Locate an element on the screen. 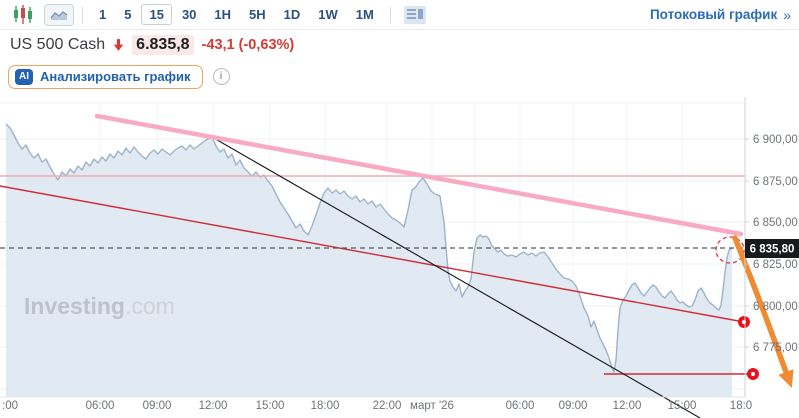  x-axis-label: 22:00 is located at coordinates (387, 406).